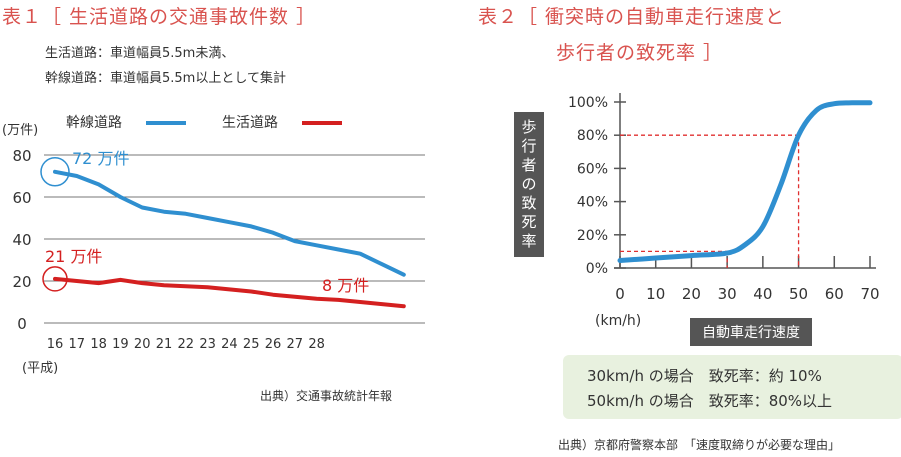 The width and height of the screenshot is (901, 457). I want to click on right-title-line-1: 表２［ 衝突時の自動車走行速度と, so click(632, 17).